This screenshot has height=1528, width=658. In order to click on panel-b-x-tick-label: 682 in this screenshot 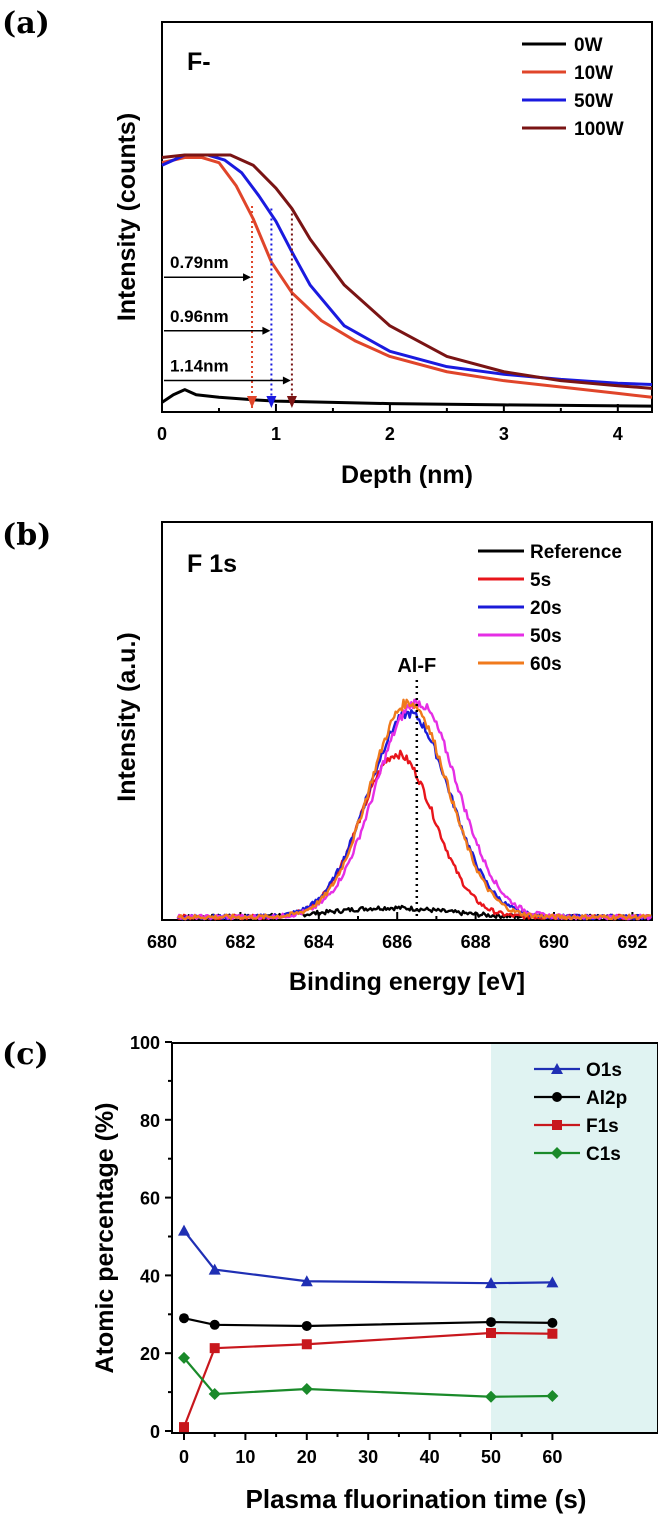, I will do `click(240, 942)`.